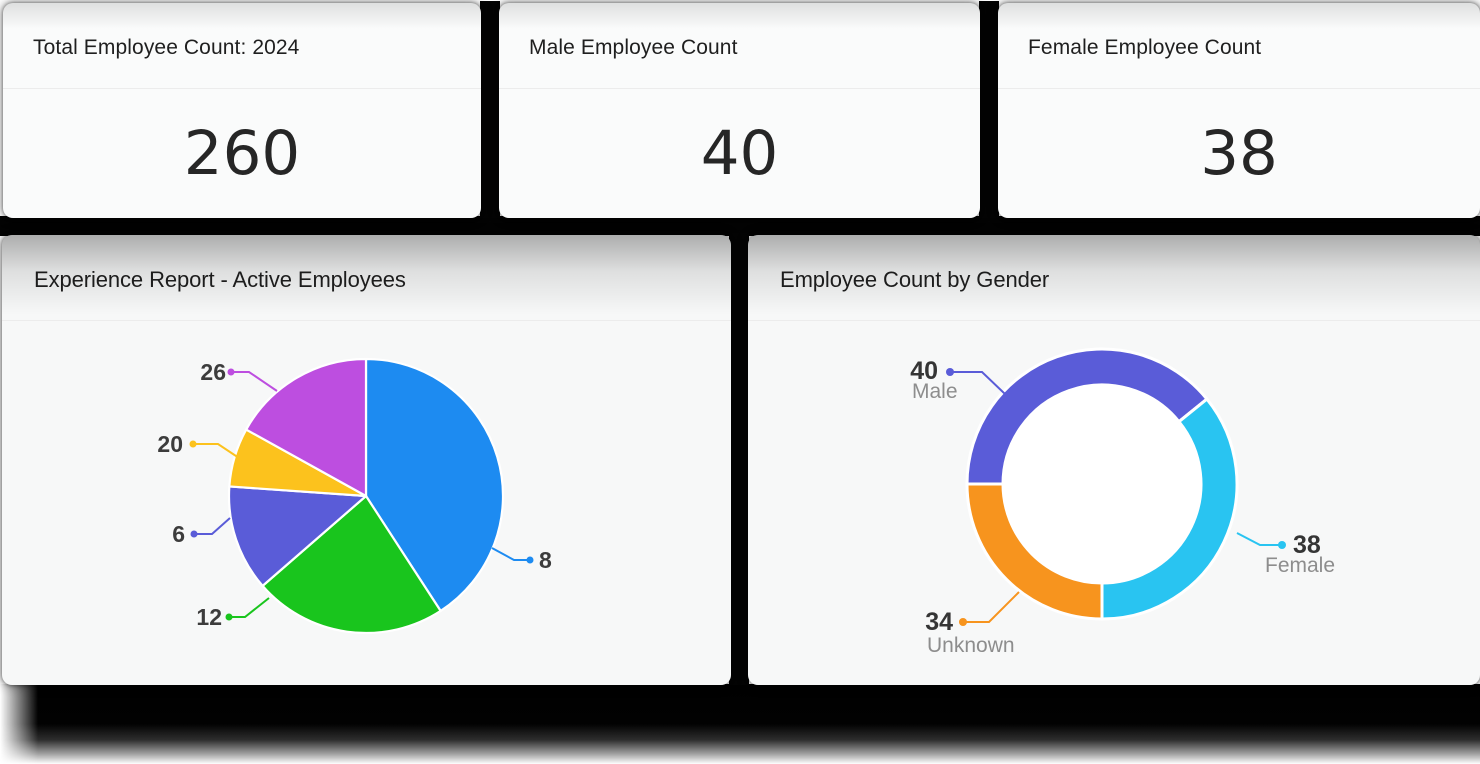 This screenshot has height=764, width=1480. I want to click on card-header: Male Employee Count, so click(739, 46).